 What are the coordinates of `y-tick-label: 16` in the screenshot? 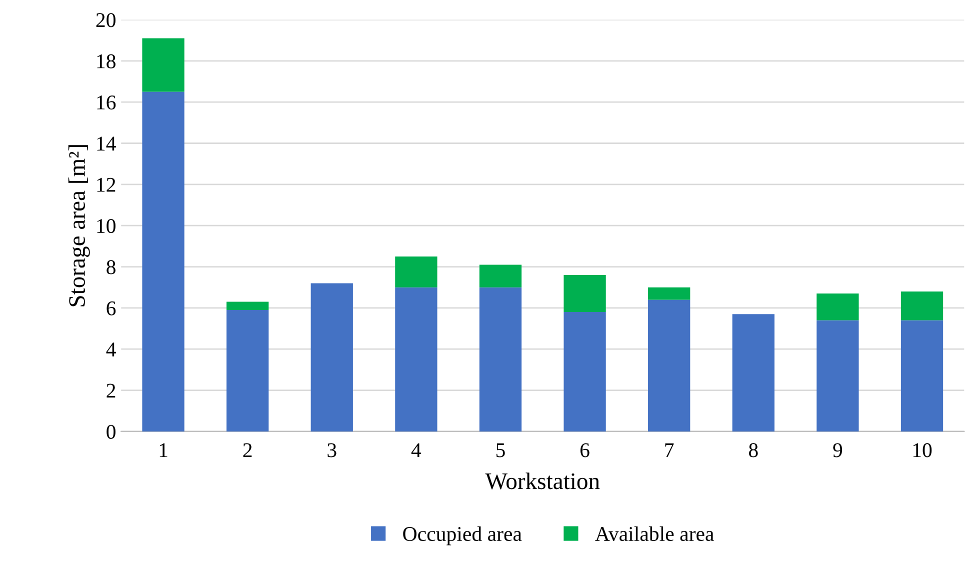 It's located at (106, 103).